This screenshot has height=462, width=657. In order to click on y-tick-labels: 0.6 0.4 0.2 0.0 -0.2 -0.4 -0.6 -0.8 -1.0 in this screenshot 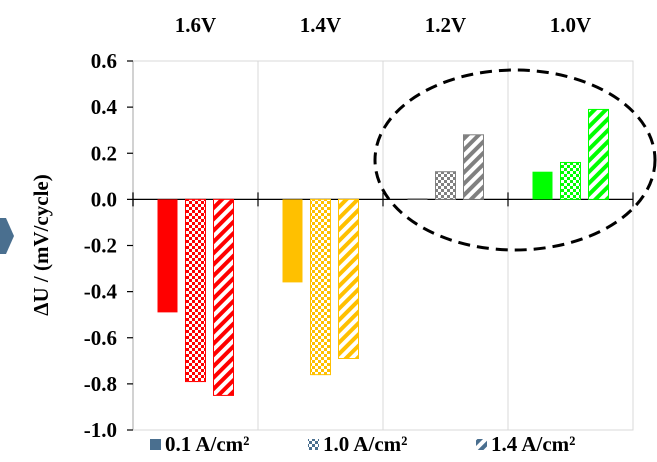, I will do `click(108, 245)`.